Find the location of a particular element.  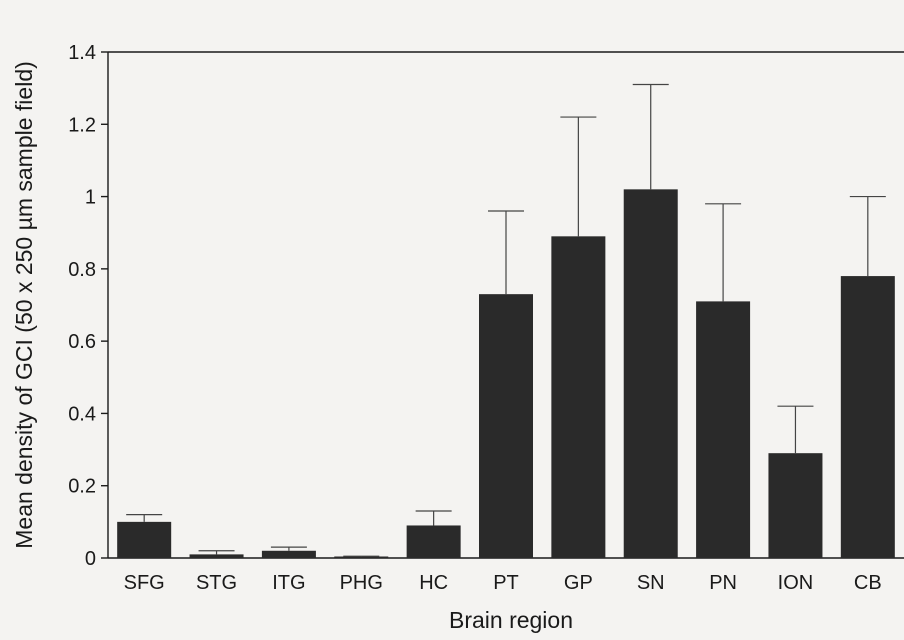

x-tick-label: PT is located at coordinates (506, 583).